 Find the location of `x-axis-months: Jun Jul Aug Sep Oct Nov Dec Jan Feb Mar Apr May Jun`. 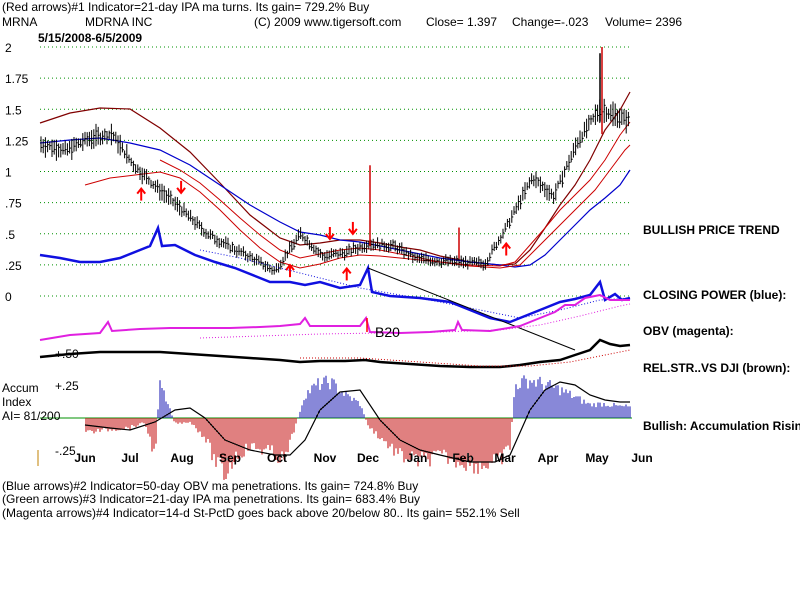

x-axis-months: Jun Jul Aug Sep Oct Nov Dec Jan Feb Mar Apr May Jun is located at coordinates (363, 458).